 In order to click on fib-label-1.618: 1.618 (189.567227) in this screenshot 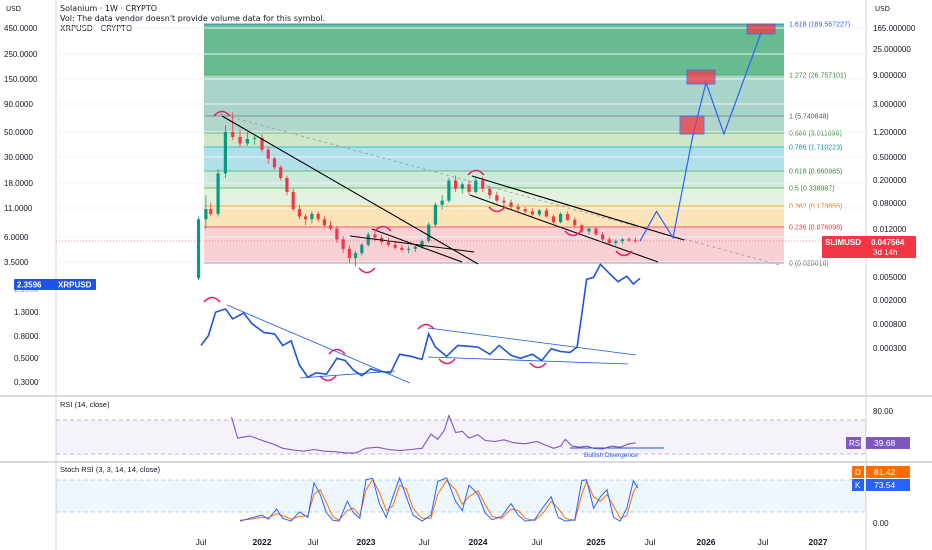, I will do `click(819, 25)`.